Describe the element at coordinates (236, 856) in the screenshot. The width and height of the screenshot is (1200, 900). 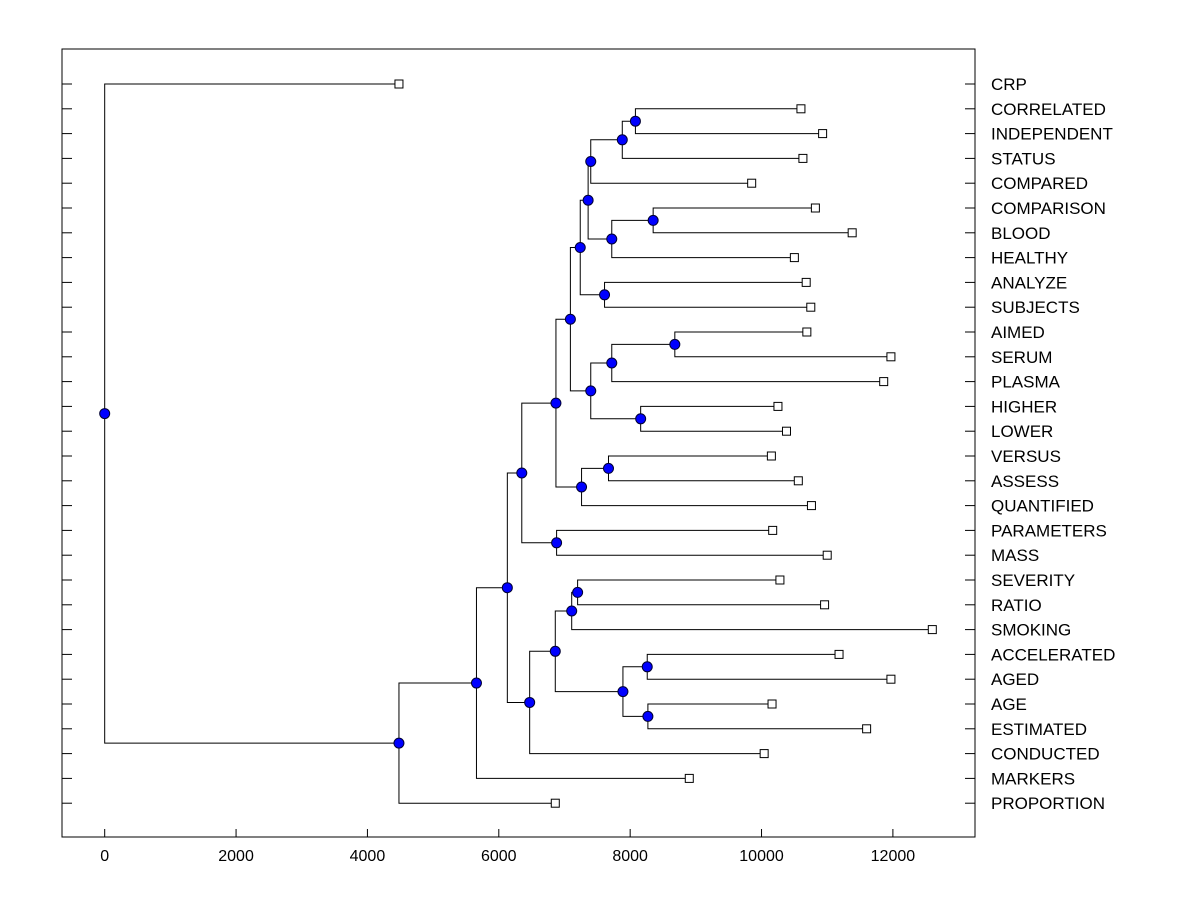
I see `x-tick-label: 2000` at that location.